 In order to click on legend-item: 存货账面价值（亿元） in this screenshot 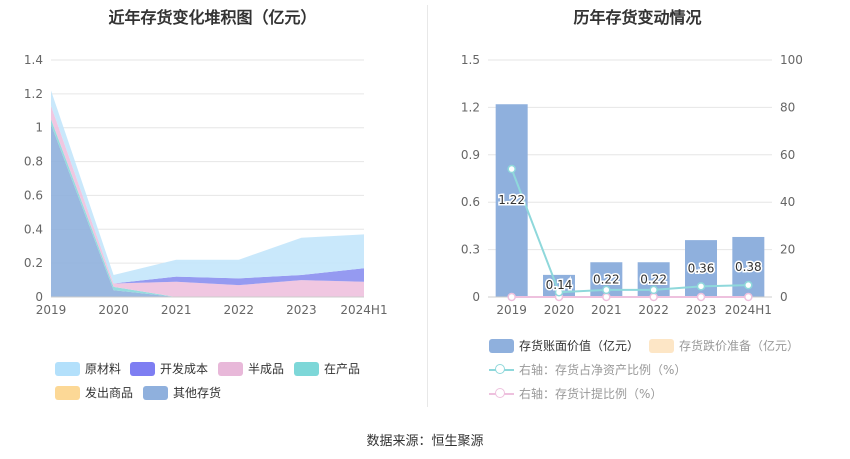, I will do `click(564, 345)`.